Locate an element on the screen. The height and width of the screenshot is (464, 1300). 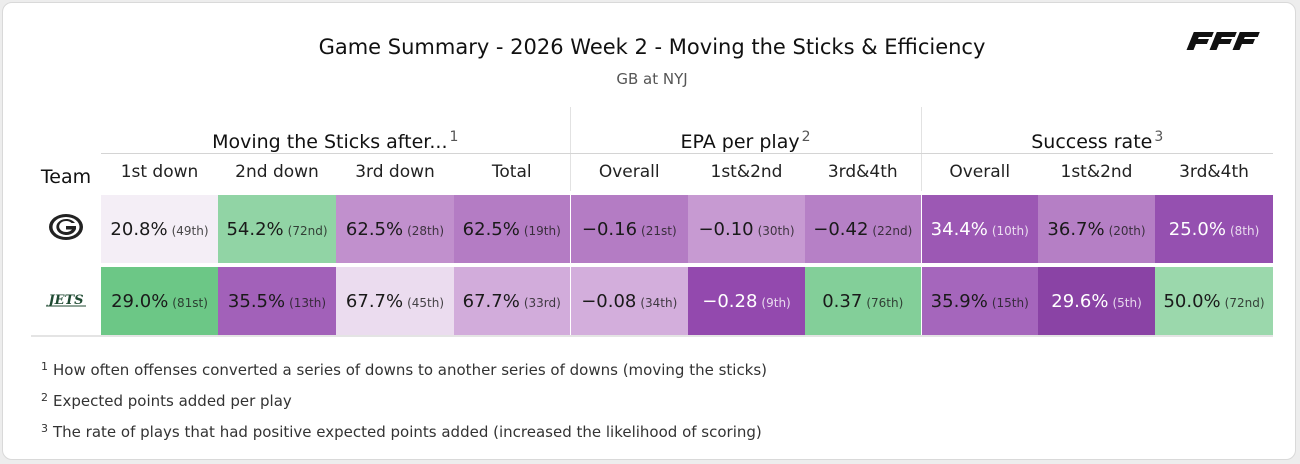
col-header-epa-overall: Overall is located at coordinates (628, 172).